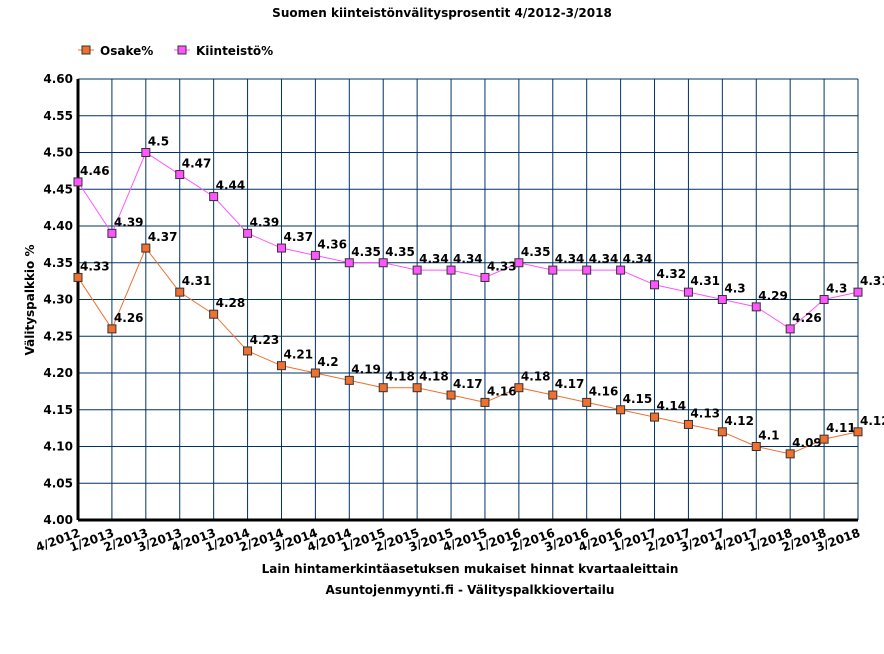  I want to click on data-label: 4.13, so click(705, 413).